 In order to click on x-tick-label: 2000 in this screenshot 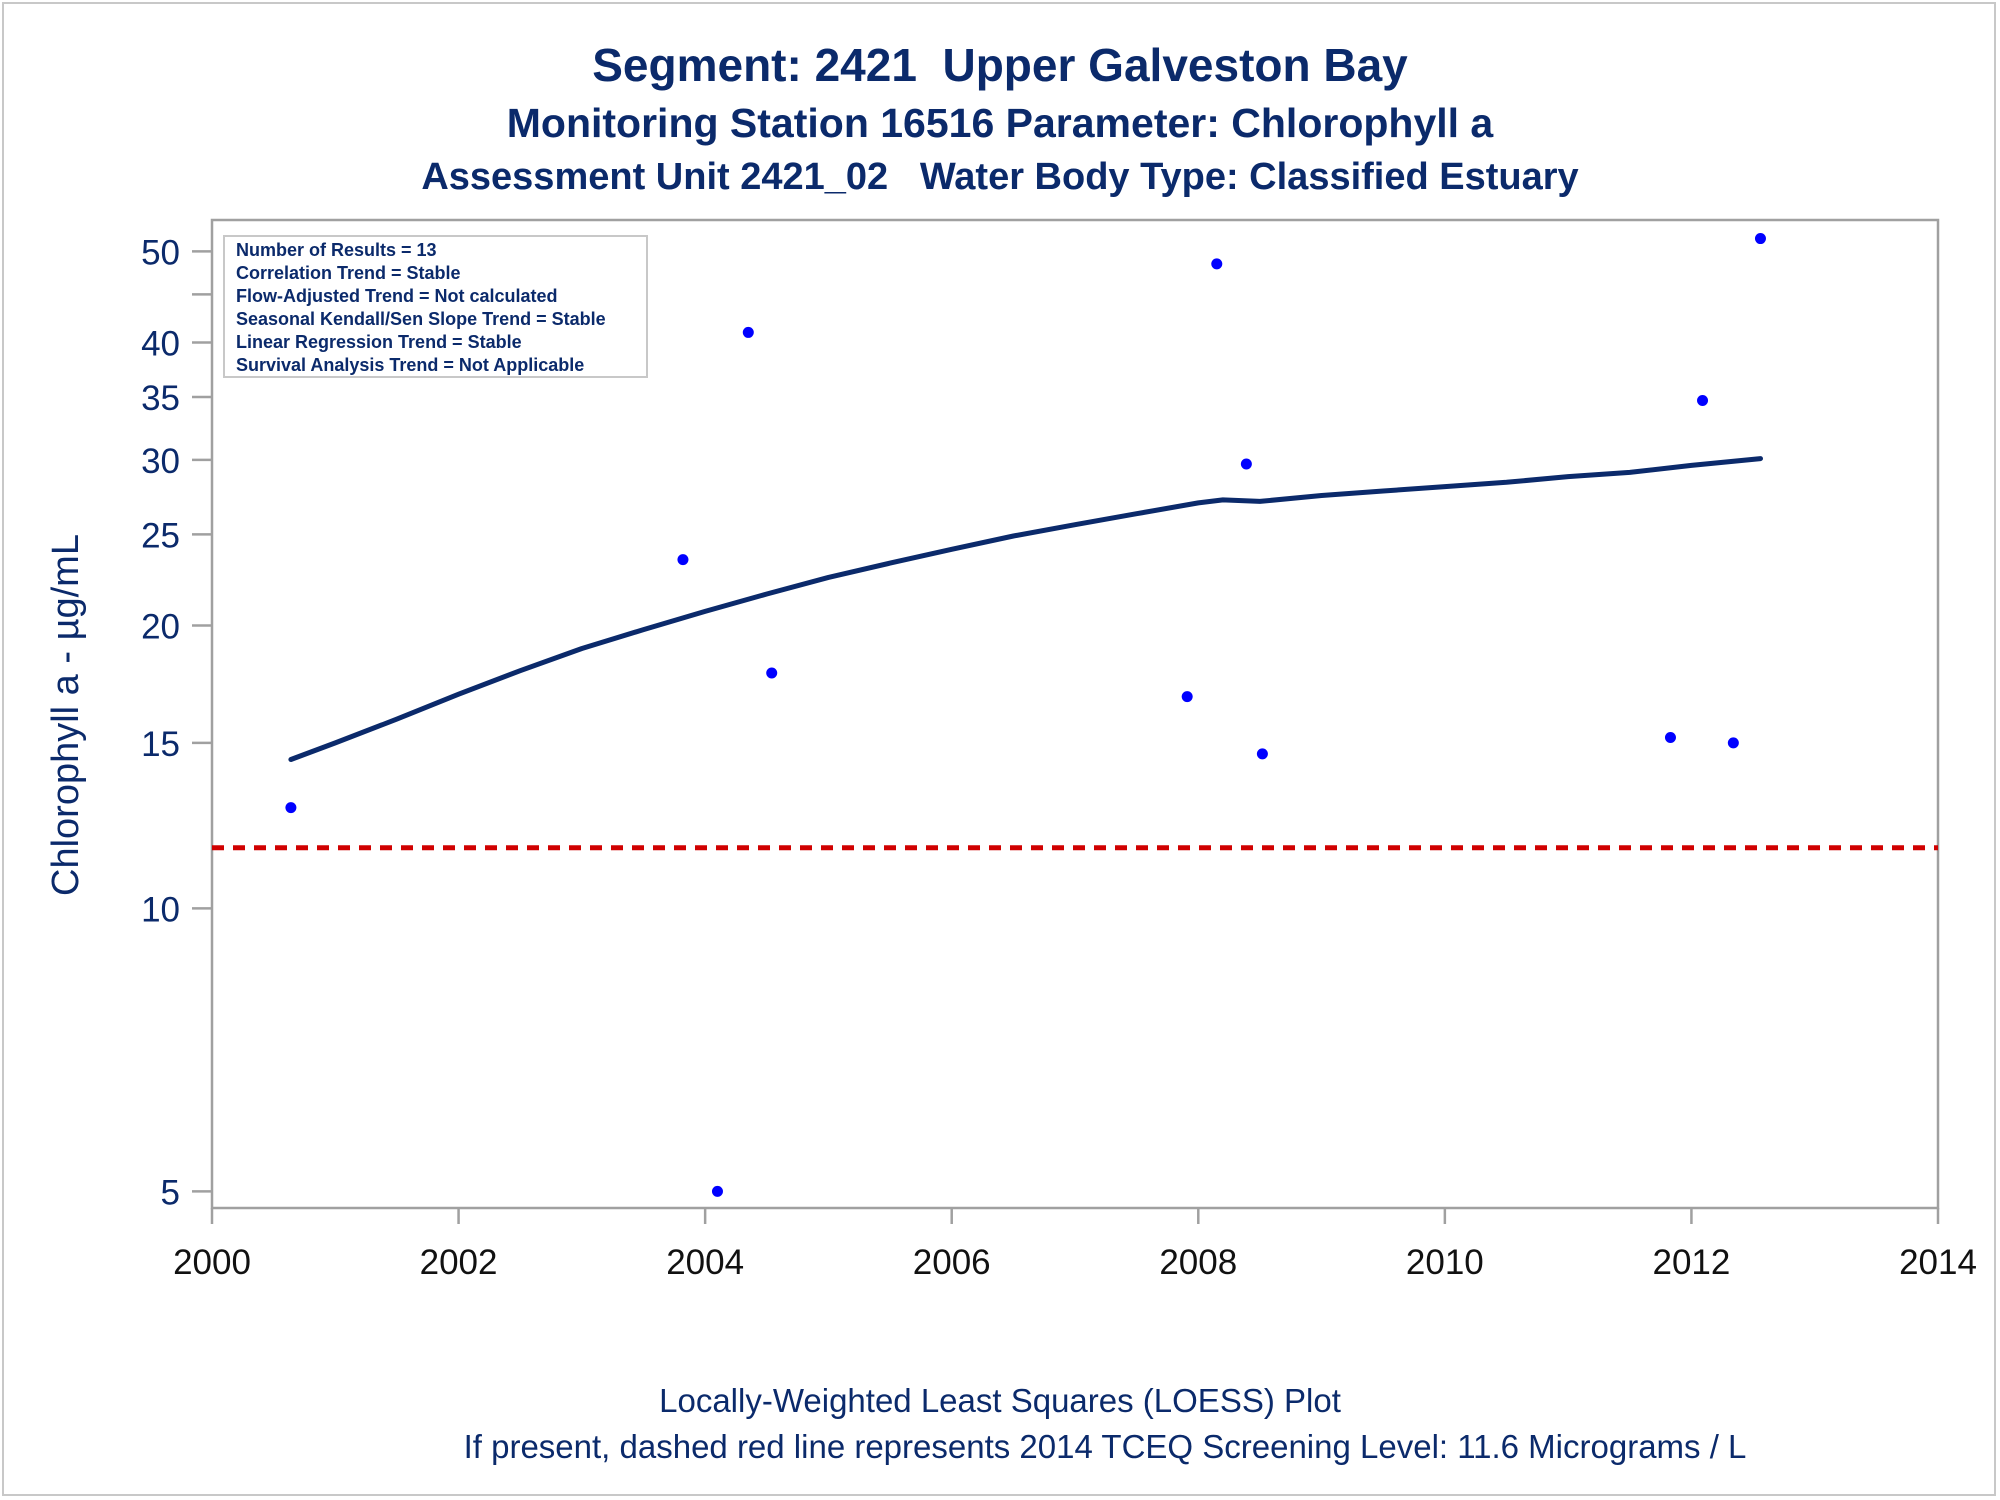, I will do `click(212, 1262)`.